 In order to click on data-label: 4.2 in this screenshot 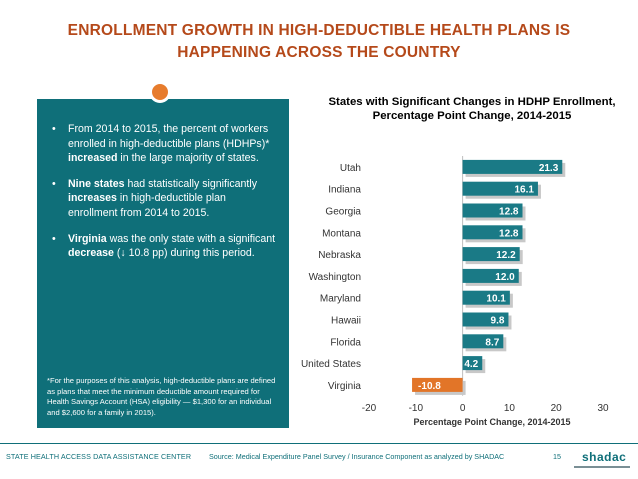, I will do `click(471, 364)`.